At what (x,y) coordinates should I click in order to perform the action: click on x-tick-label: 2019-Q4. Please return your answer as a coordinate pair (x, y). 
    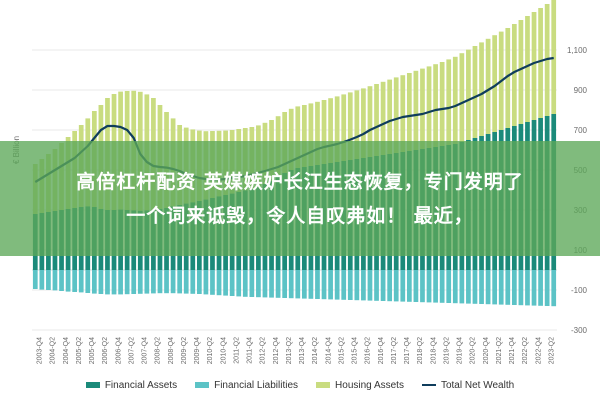
    Looking at the image, I should click on (460, 350).